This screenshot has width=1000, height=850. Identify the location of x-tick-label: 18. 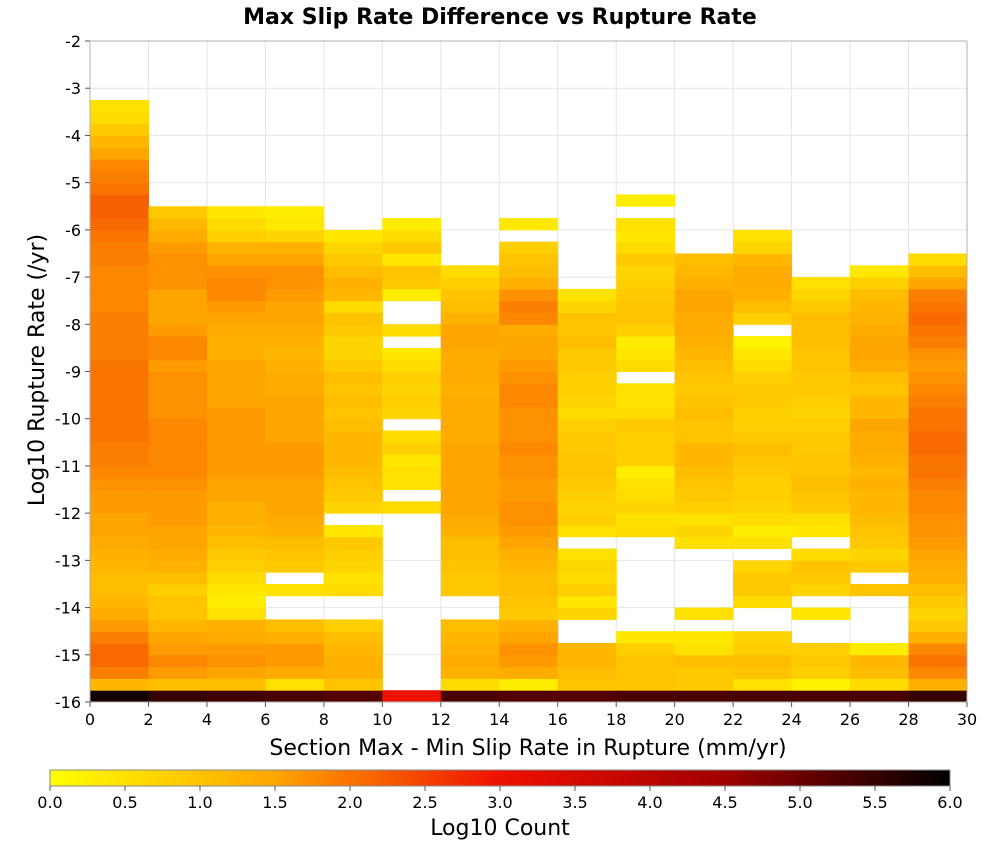
(616, 719).